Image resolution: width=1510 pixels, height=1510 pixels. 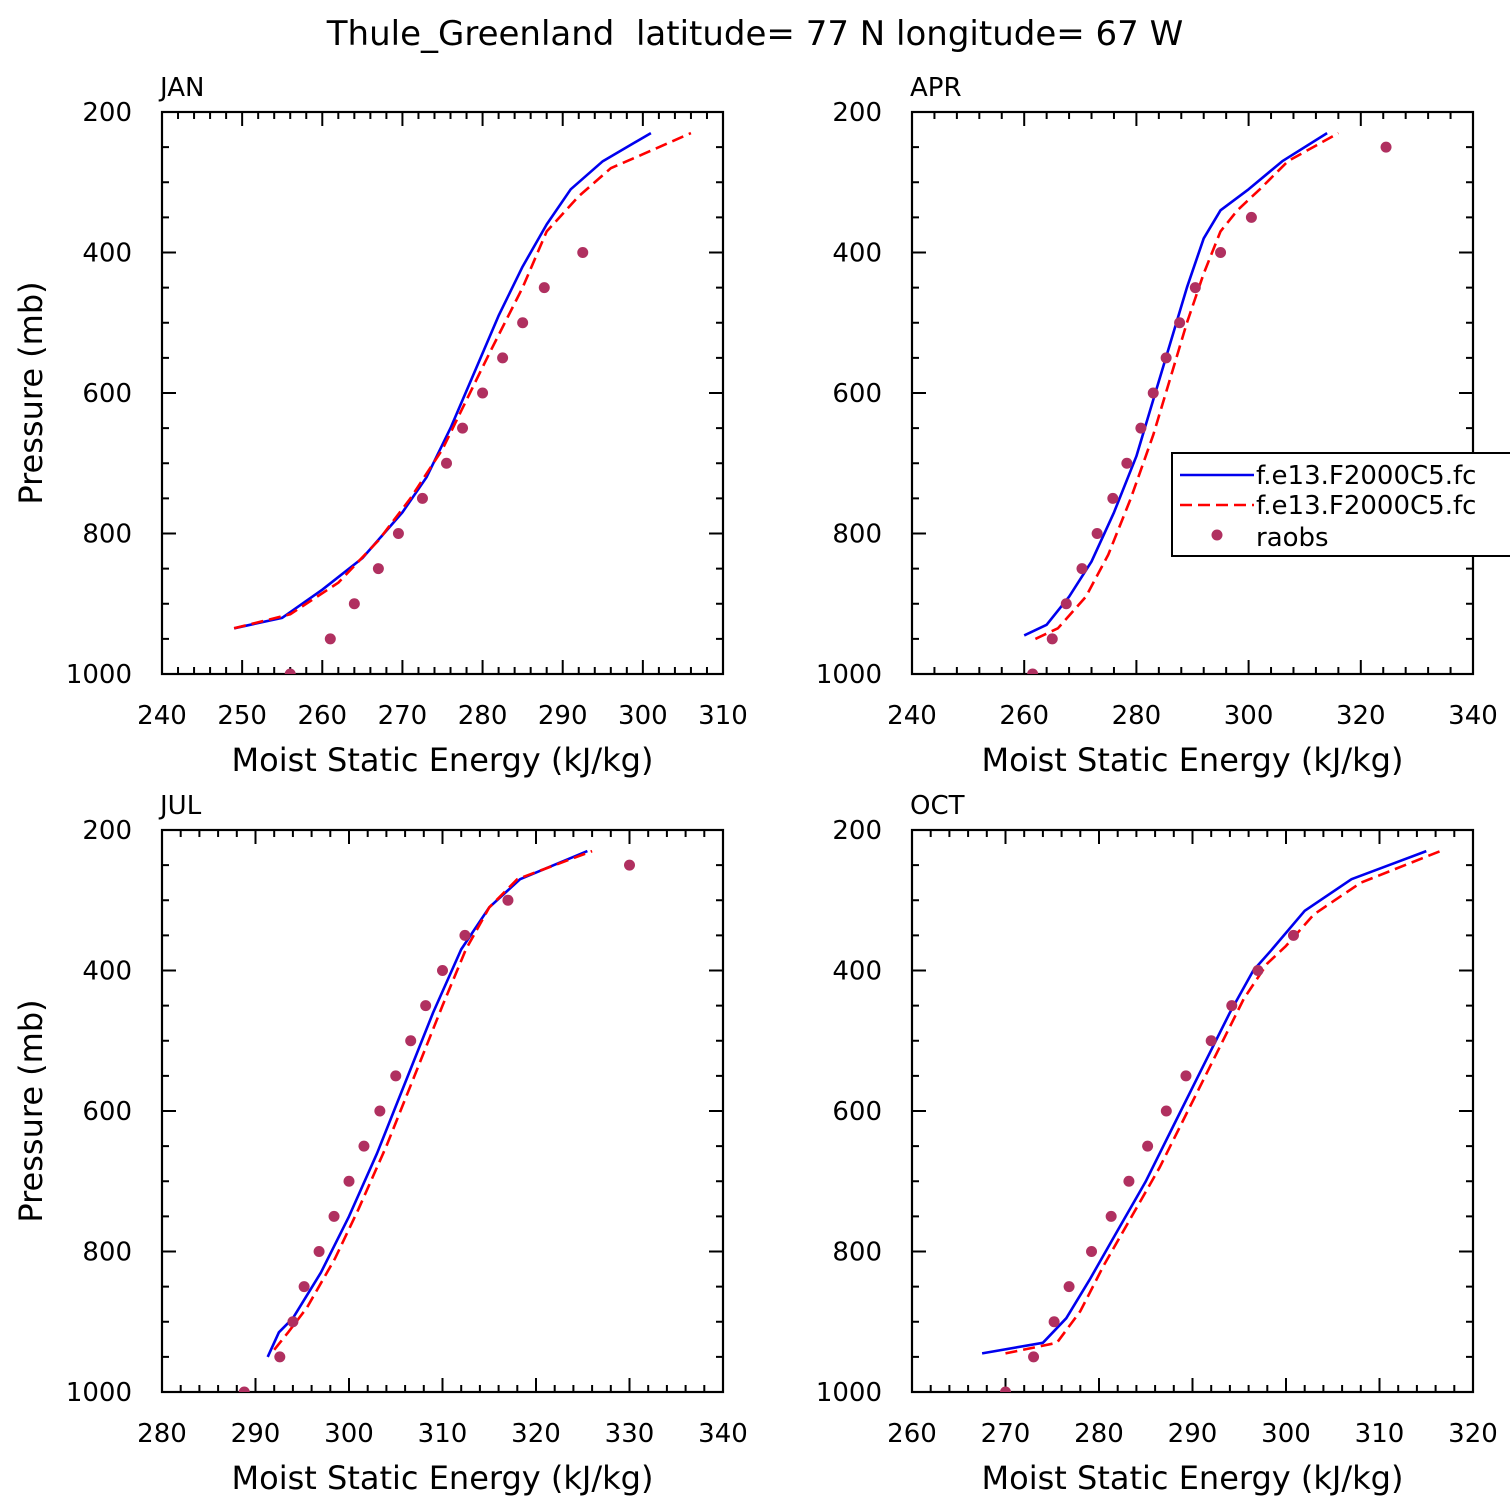 What do you see at coordinates (403, 716) in the screenshot?
I see `x-tick-label: 270` at bounding box center [403, 716].